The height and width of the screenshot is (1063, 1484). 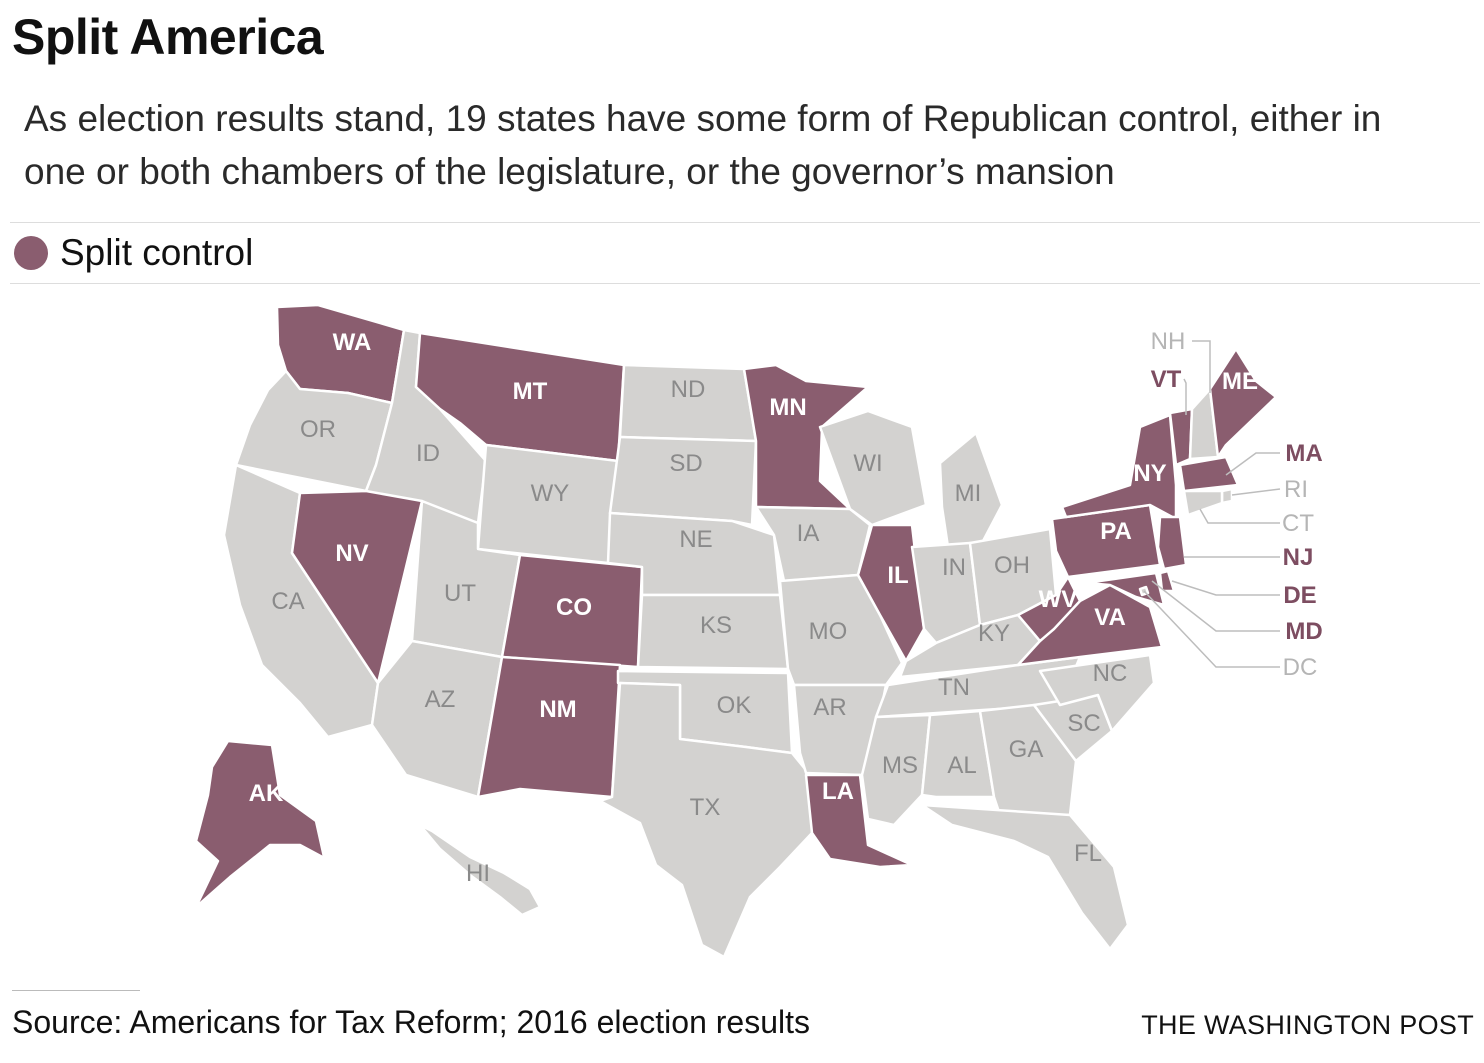 What do you see at coordinates (352, 342) in the screenshot?
I see `state-label-wa: WA` at bounding box center [352, 342].